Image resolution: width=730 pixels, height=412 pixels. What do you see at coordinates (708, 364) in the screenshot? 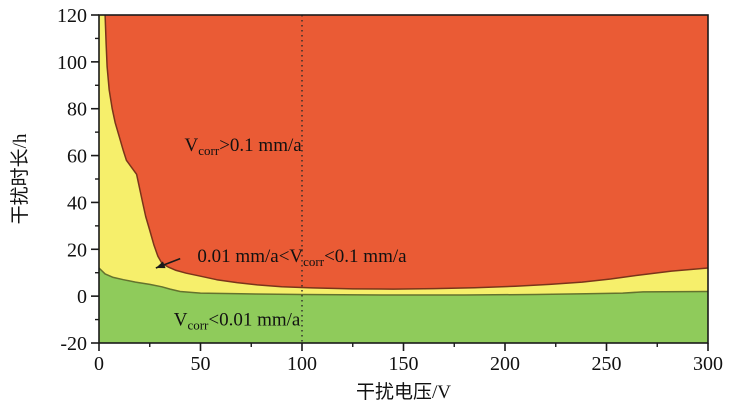
I see `x-tick-label: 300` at bounding box center [708, 364].